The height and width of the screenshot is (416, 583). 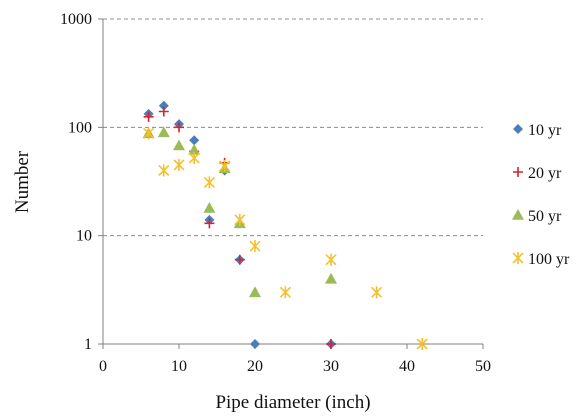 I want to click on y-axis-ticks: 1 10 100 1000, so click(x=81, y=182).